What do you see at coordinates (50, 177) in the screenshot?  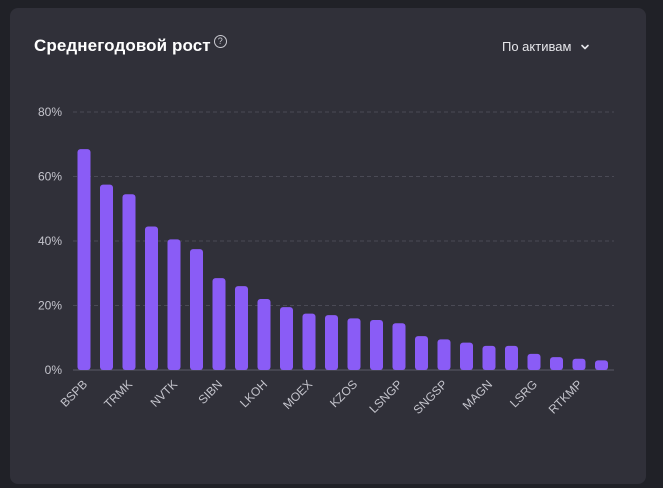 I see `y-tick-label: 60%` at bounding box center [50, 177].